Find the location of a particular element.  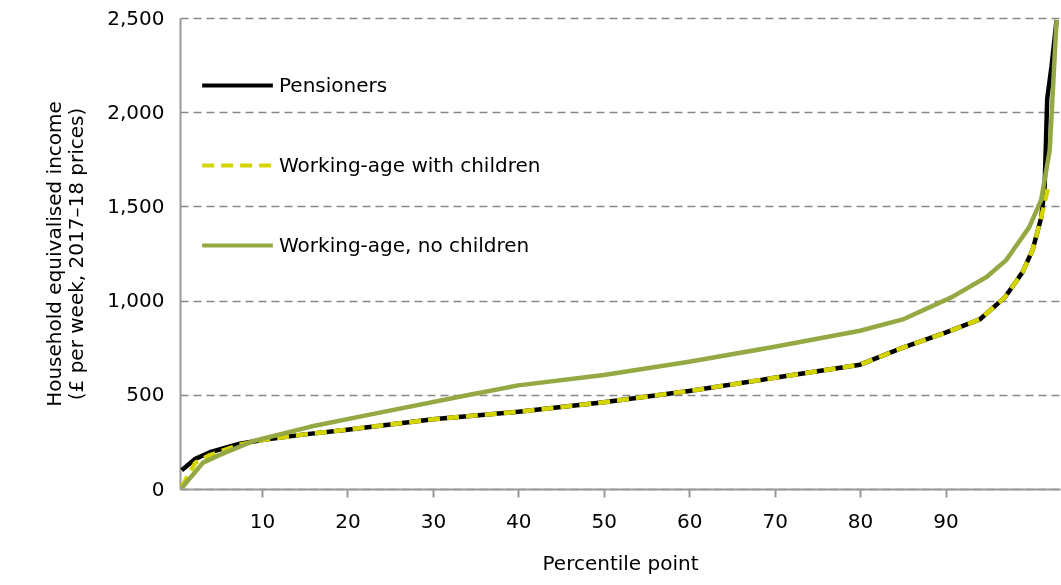

y-tick-label: 2,500 is located at coordinates (136, 17).